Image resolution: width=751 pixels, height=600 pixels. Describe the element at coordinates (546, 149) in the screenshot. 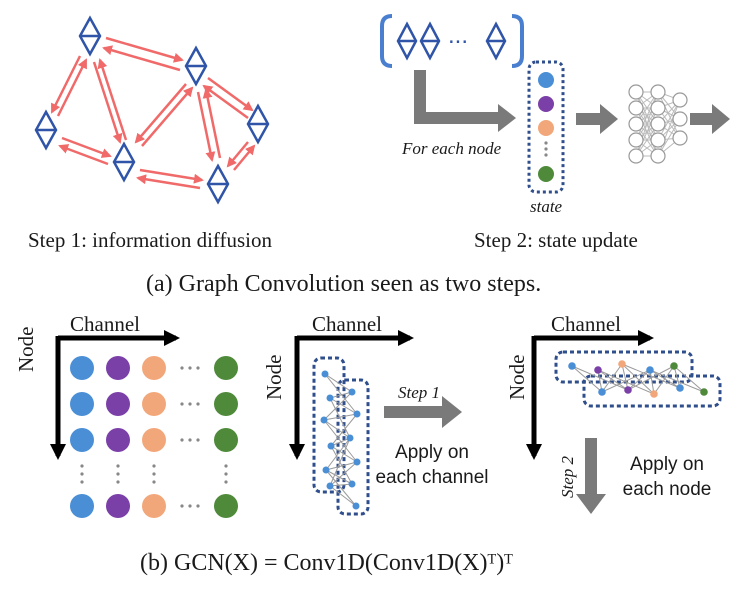

I see `state-dots-ellipsis` at that location.